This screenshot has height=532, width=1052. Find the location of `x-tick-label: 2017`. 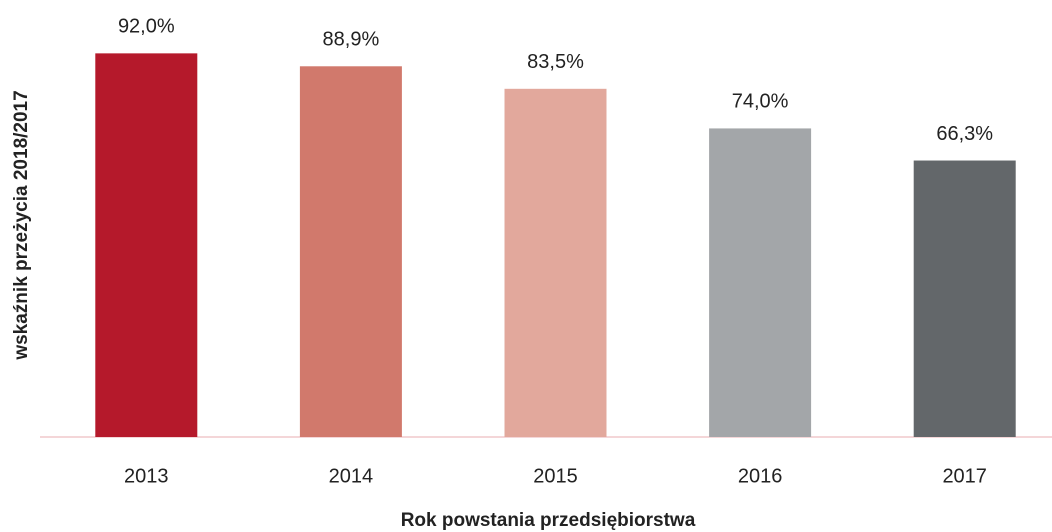

x-tick-label: 2017 is located at coordinates (964, 476).